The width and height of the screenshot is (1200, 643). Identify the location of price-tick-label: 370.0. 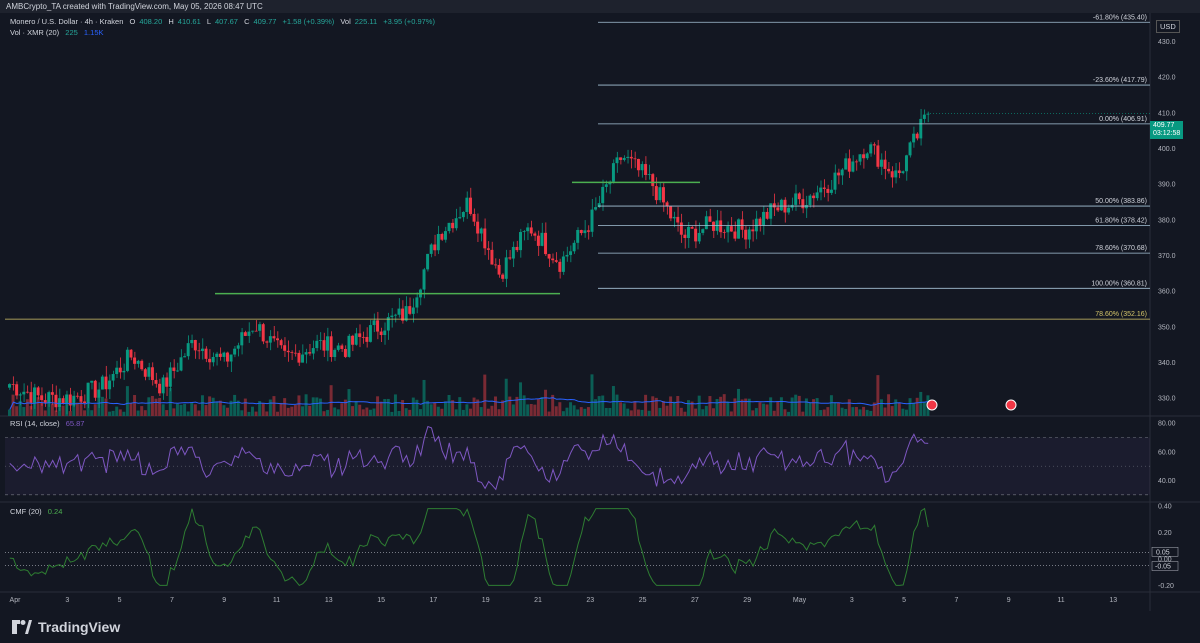
(1167, 256).